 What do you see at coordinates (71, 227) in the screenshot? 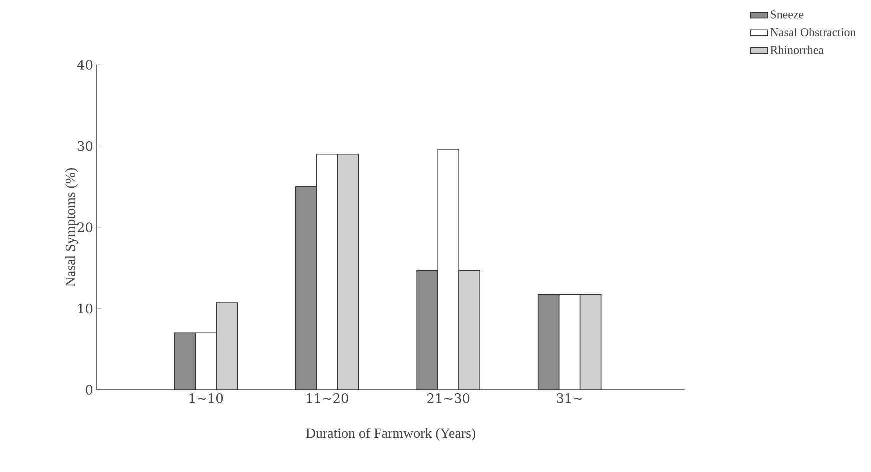
I see `y-axis-title: Nasal Symptoms (%)` at bounding box center [71, 227].